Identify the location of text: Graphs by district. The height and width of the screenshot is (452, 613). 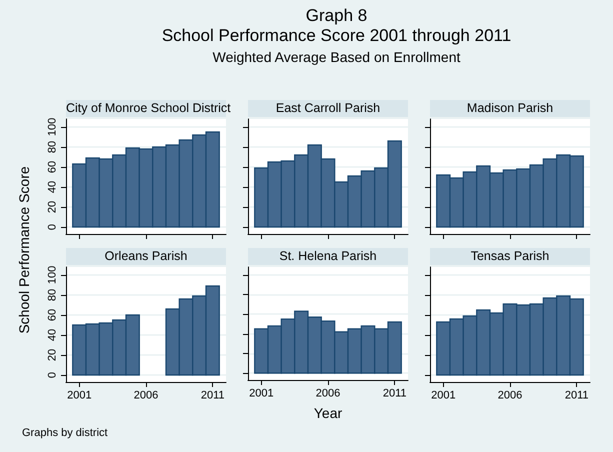
(65, 433).